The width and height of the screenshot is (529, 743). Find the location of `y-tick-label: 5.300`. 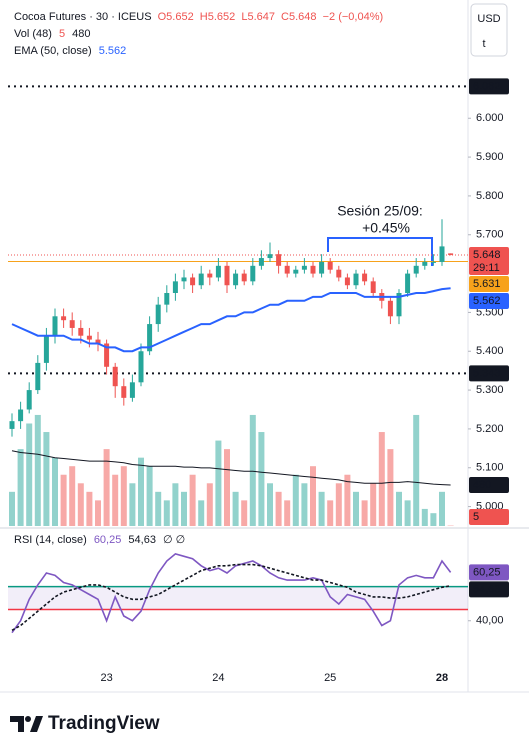

y-tick-label: 5.300 is located at coordinates (490, 390).